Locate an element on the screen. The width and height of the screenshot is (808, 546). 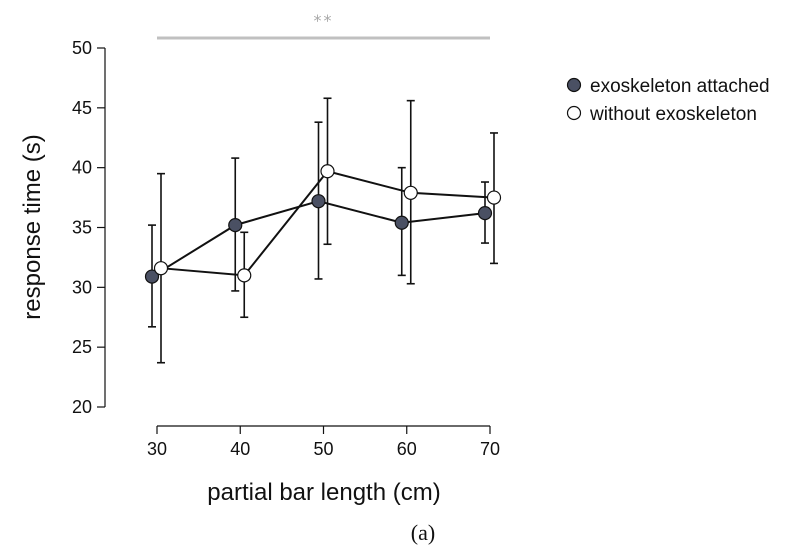
y-axis-title: response time (s) is located at coordinates (32, 226).